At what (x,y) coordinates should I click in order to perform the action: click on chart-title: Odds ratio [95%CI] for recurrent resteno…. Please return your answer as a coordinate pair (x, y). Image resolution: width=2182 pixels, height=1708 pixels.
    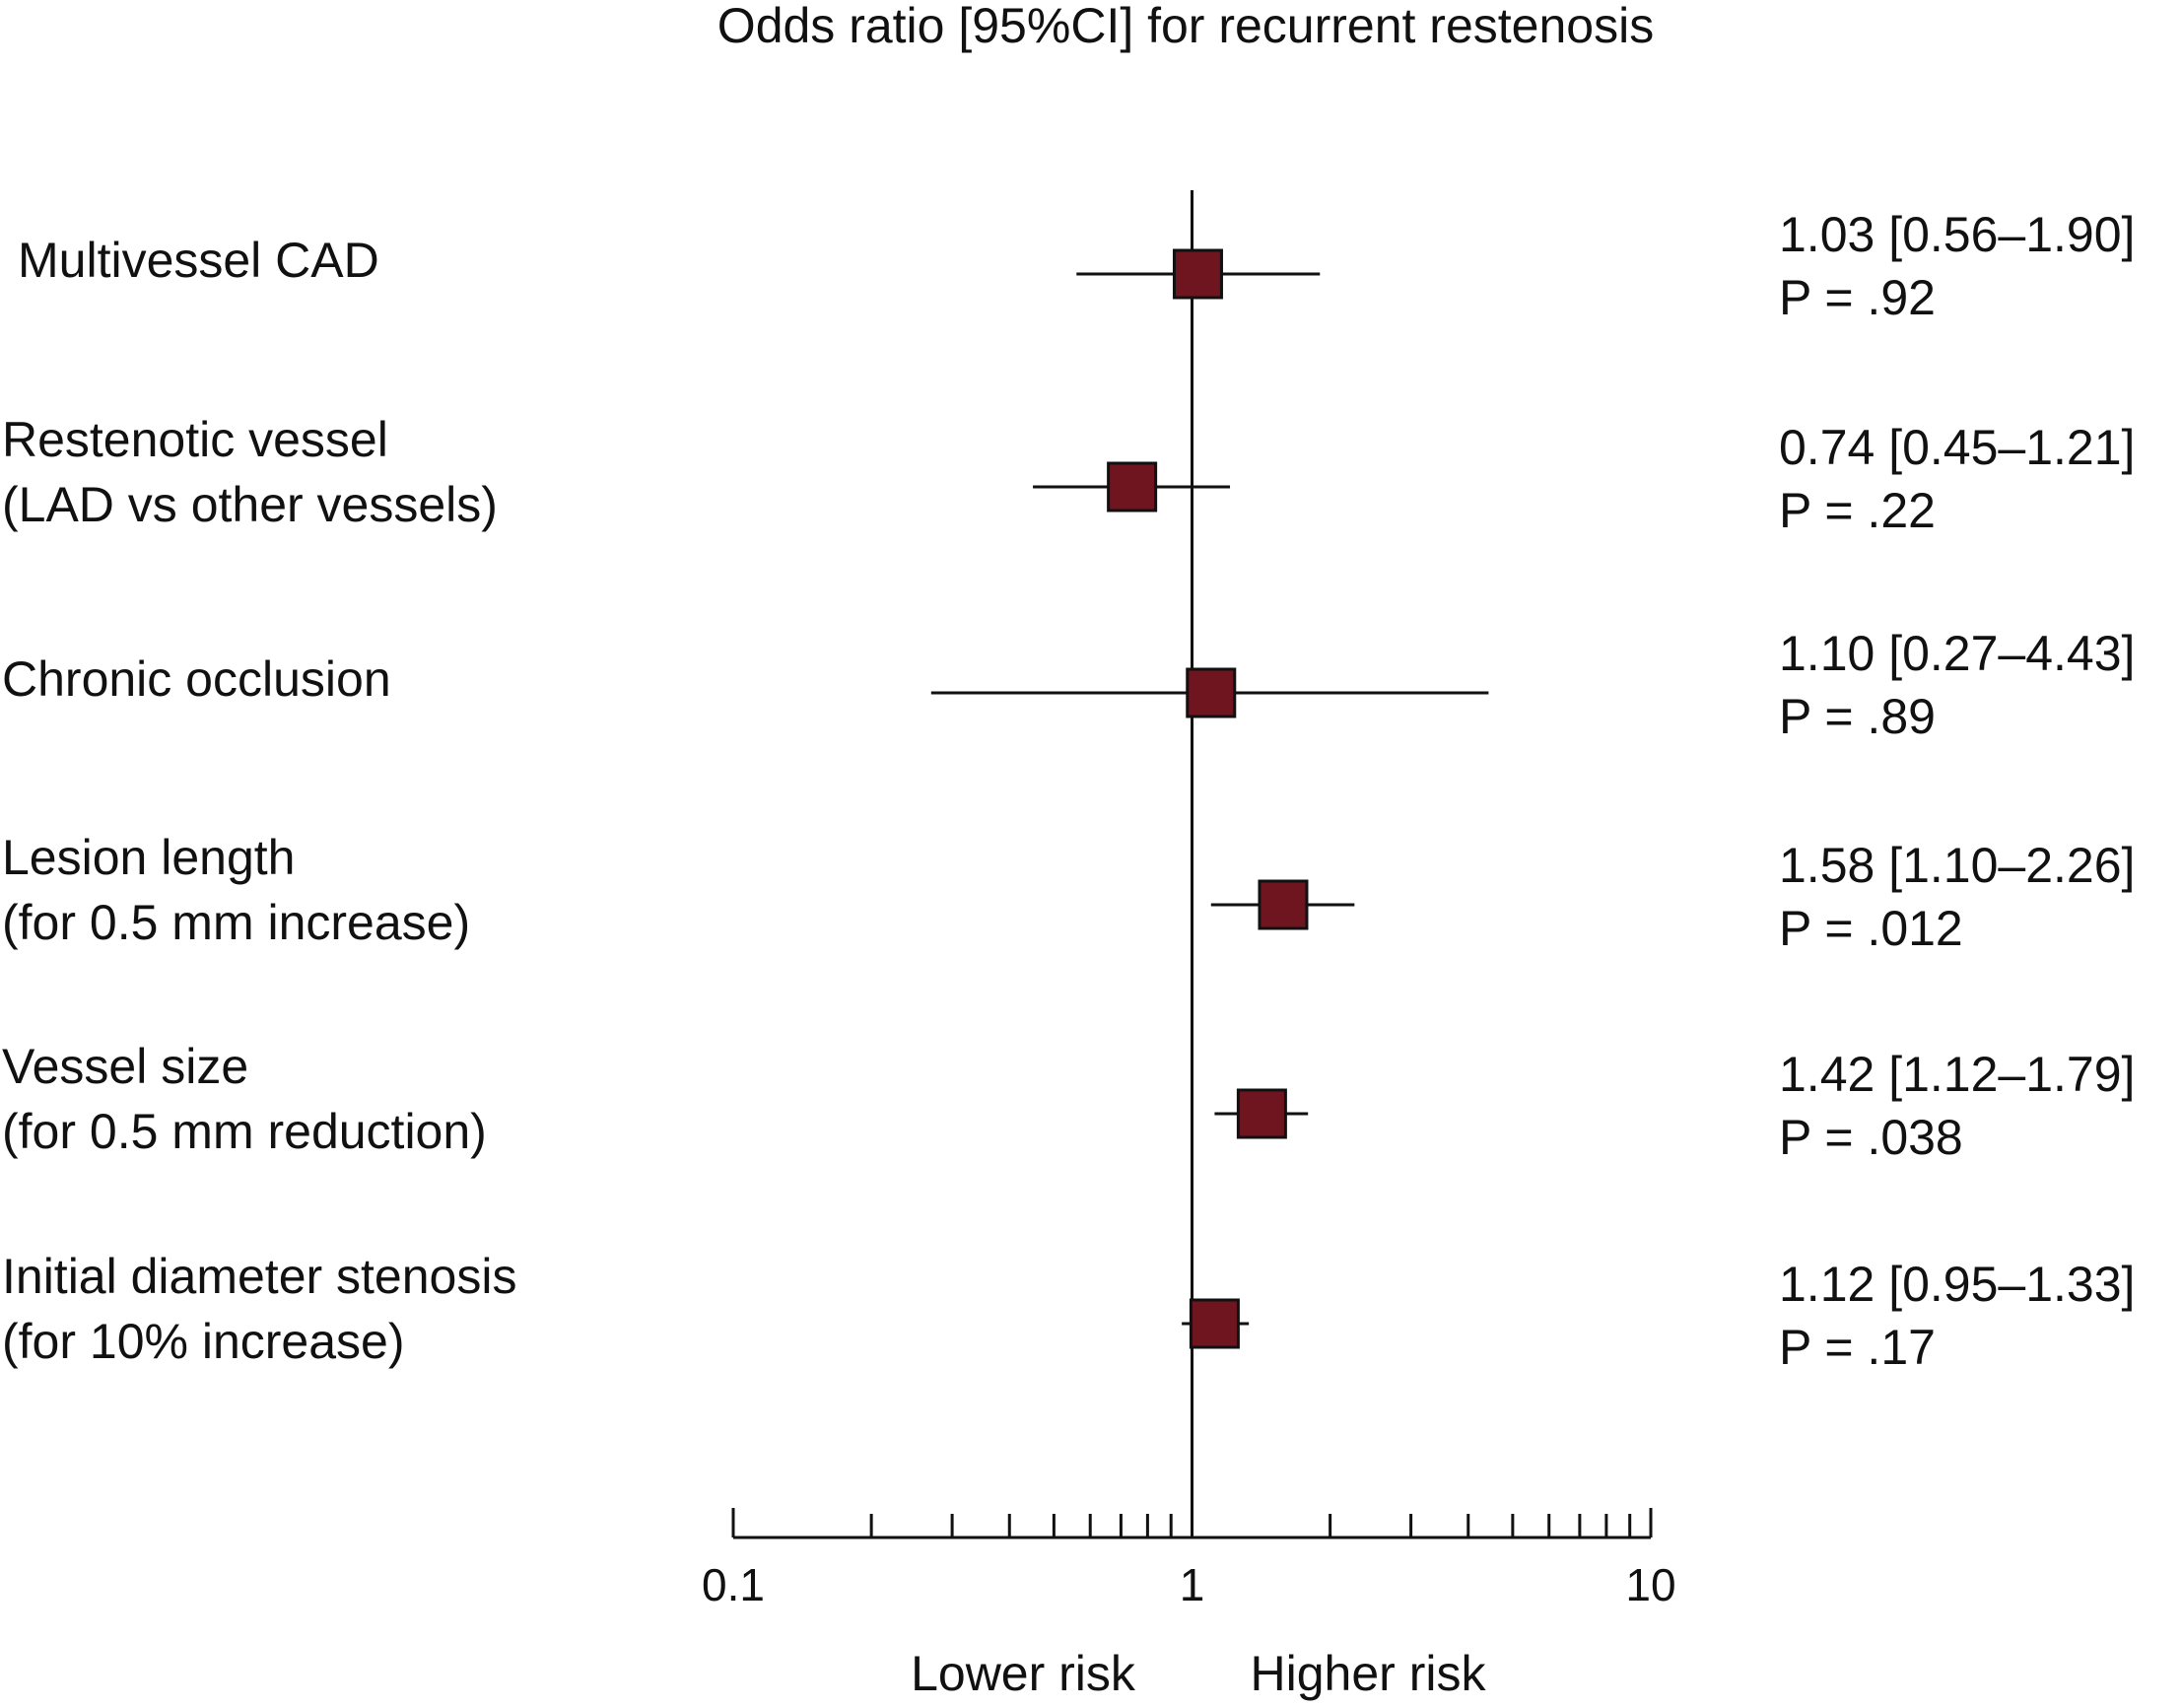
    Looking at the image, I should click on (1185, 26).